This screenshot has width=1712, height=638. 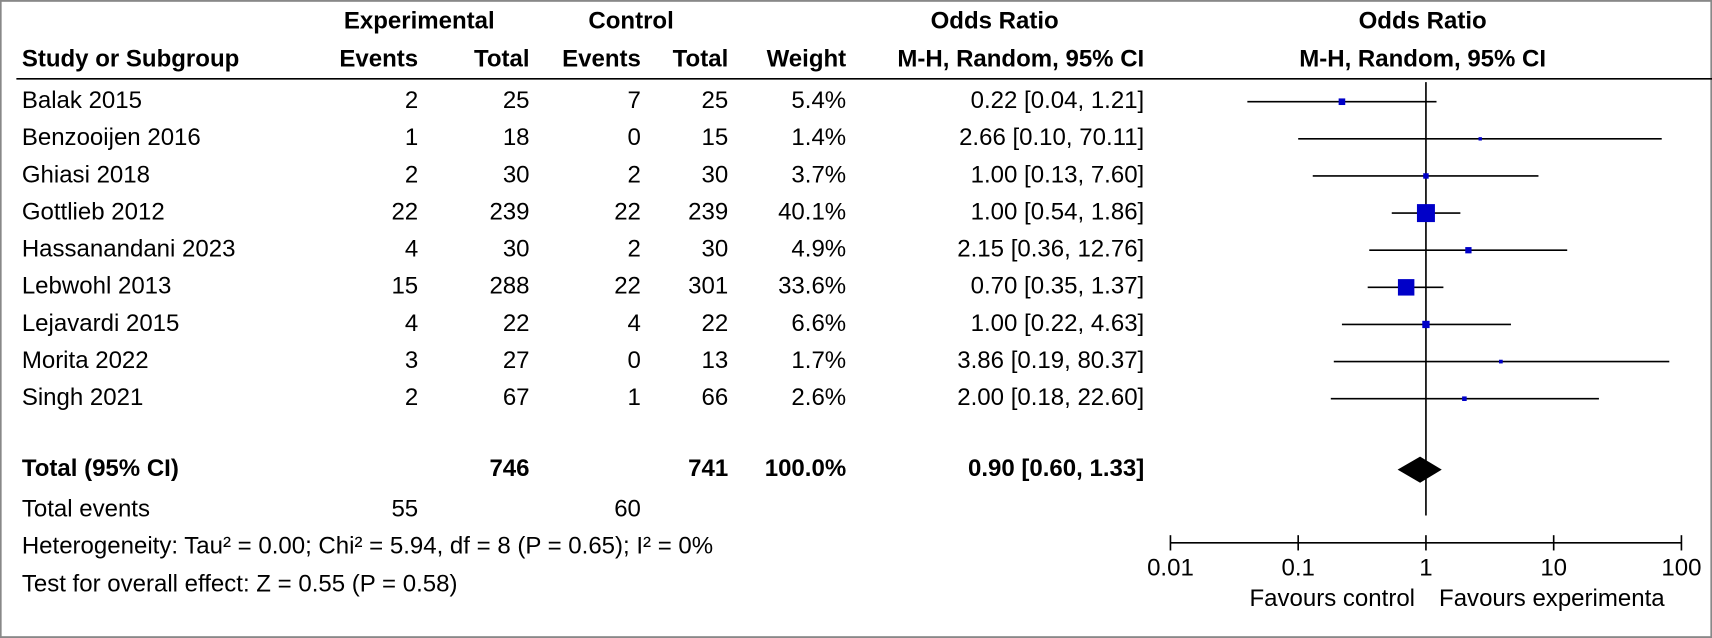 What do you see at coordinates (129, 249) in the screenshot?
I see `study-name: Hassanandani 2023` at bounding box center [129, 249].